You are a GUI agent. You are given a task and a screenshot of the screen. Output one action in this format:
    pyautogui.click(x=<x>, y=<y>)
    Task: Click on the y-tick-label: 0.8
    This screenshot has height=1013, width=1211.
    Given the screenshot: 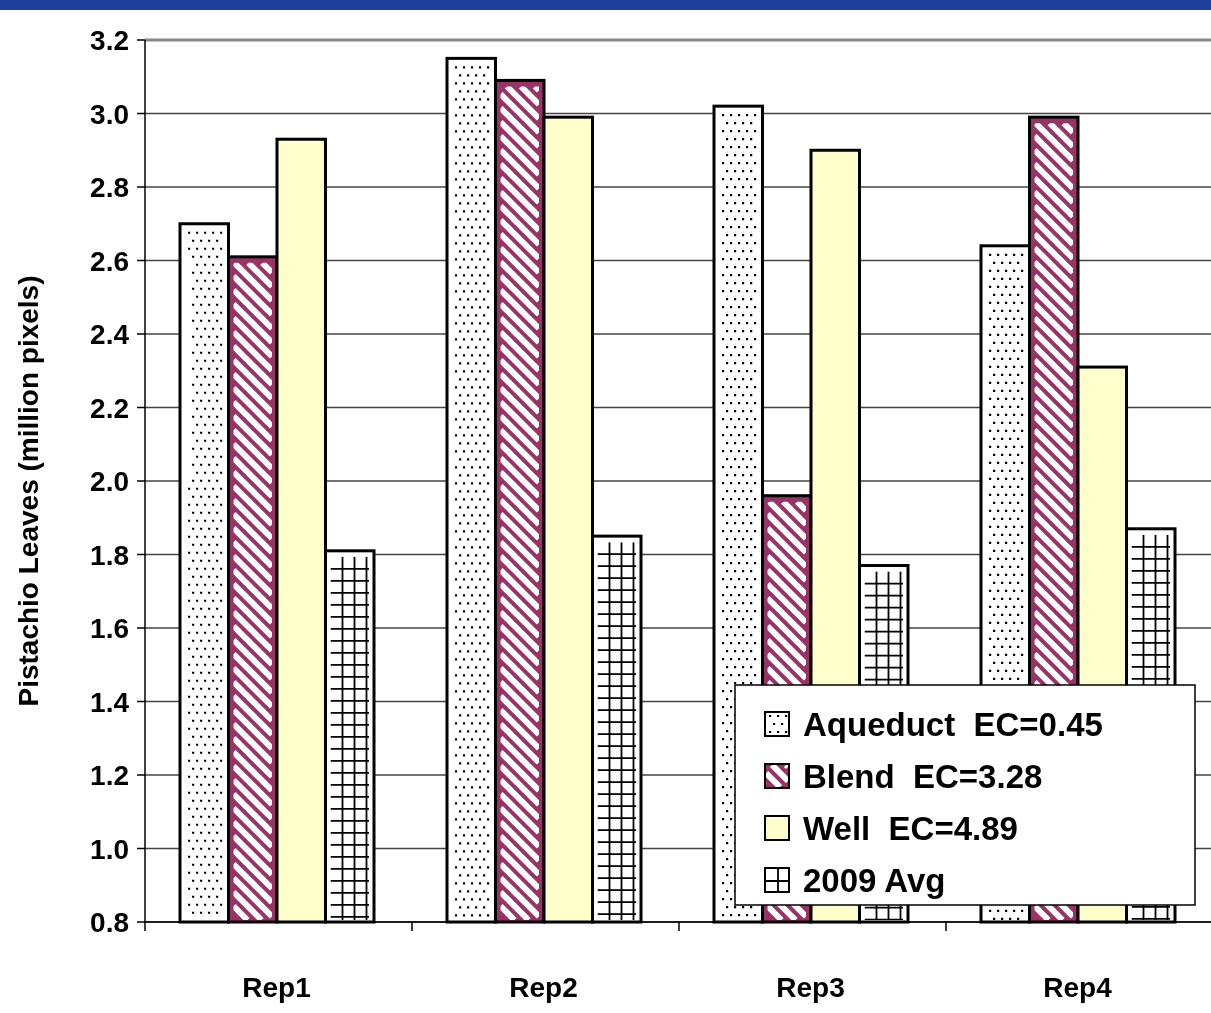 What is the action you would take?
    pyautogui.click(x=109, y=923)
    